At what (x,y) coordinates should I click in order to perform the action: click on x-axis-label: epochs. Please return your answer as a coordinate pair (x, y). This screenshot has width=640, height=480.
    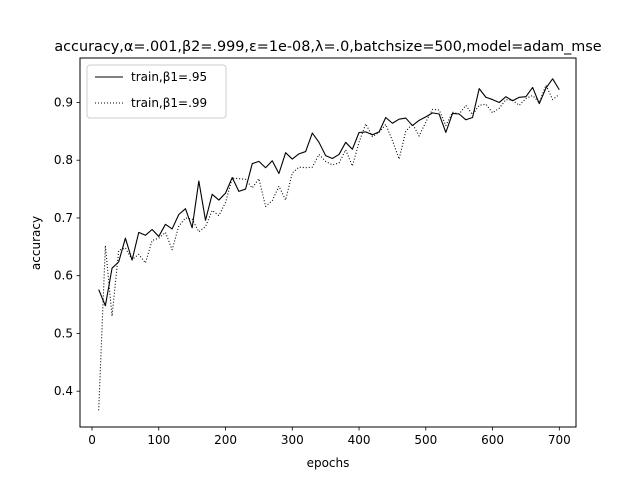
    Looking at the image, I should click on (328, 463).